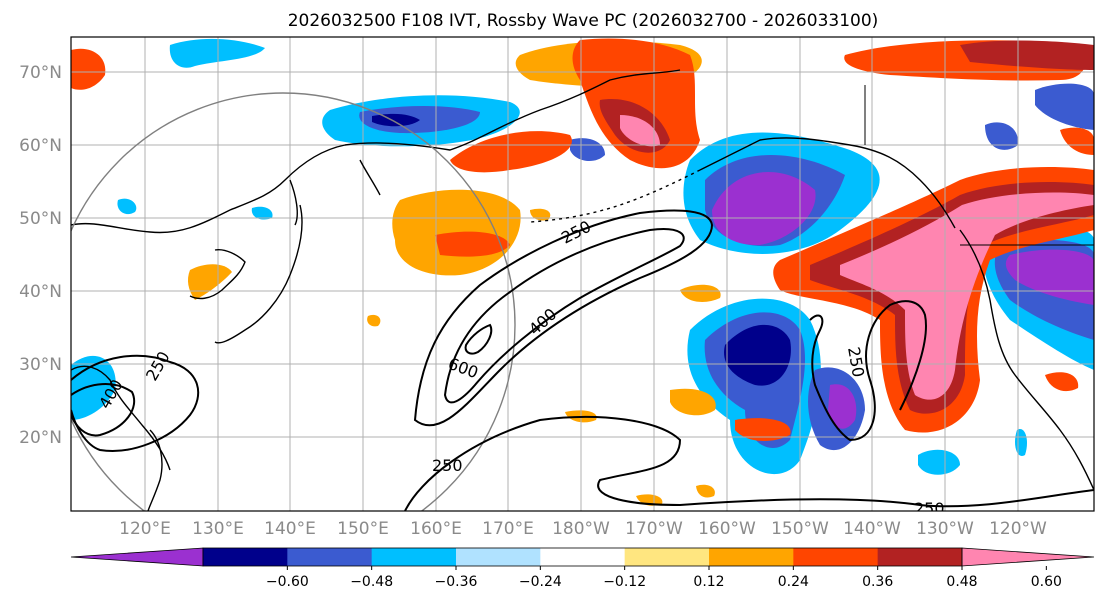  Describe the element at coordinates (40, 73) in the screenshot. I see `lat-label: 70°N` at that location.